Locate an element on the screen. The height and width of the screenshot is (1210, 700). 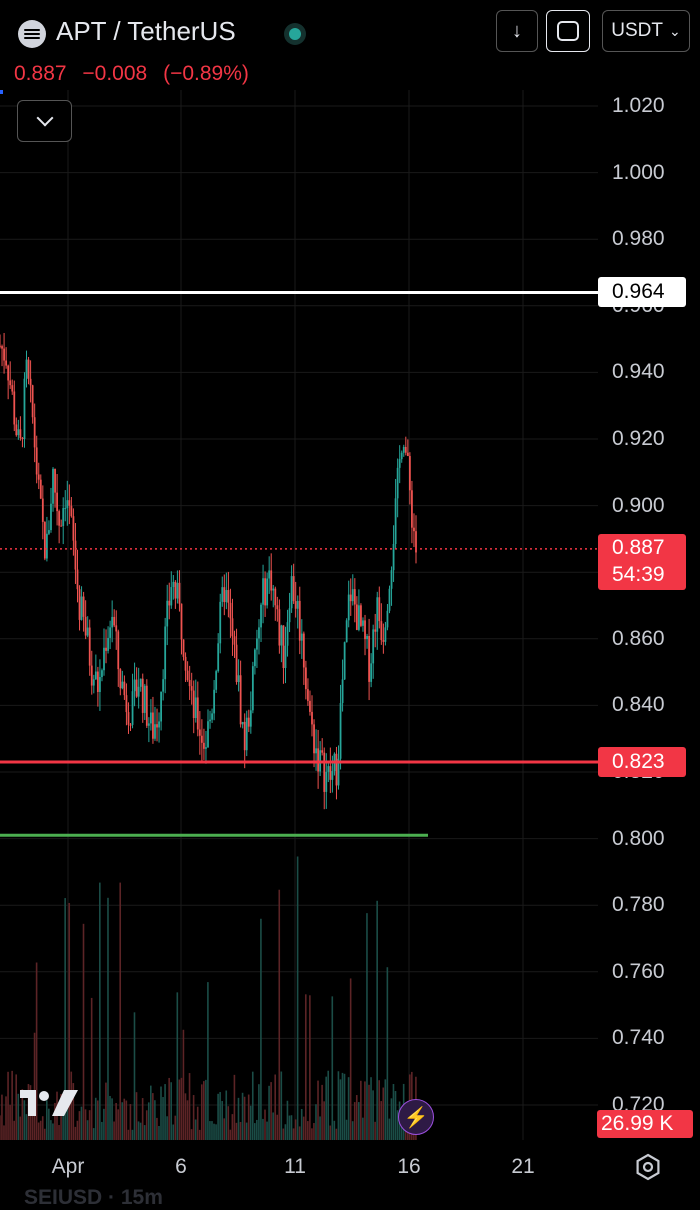
arrow-down-icon: ↓ is located at coordinates (517, 30).